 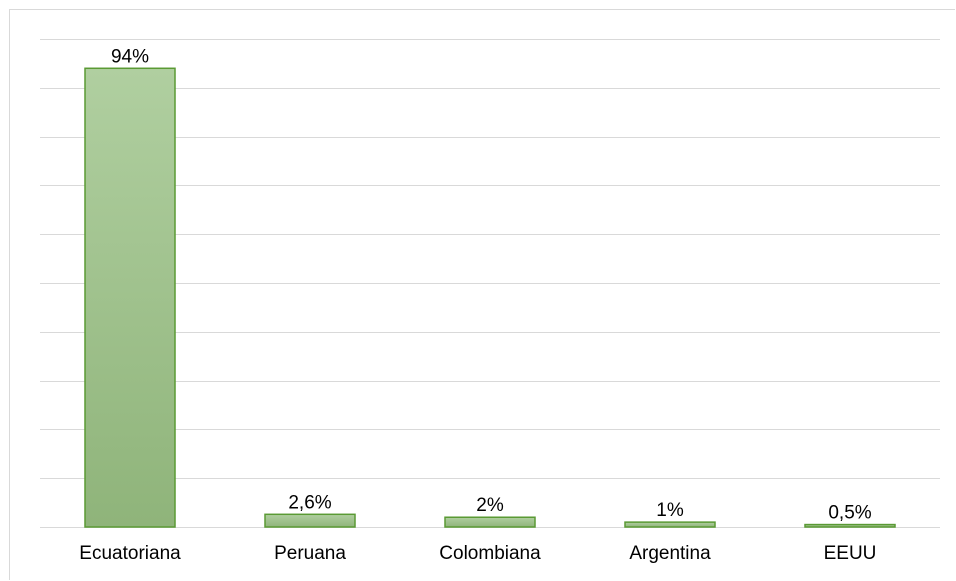 I want to click on x-tick-label-argentina: Argentina, so click(x=670, y=553).